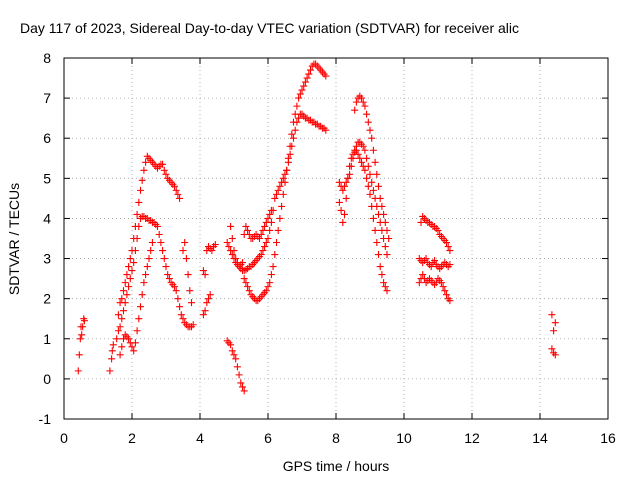  Describe the element at coordinates (132, 438) in the screenshot. I see `x-tick-label: 2` at that location.